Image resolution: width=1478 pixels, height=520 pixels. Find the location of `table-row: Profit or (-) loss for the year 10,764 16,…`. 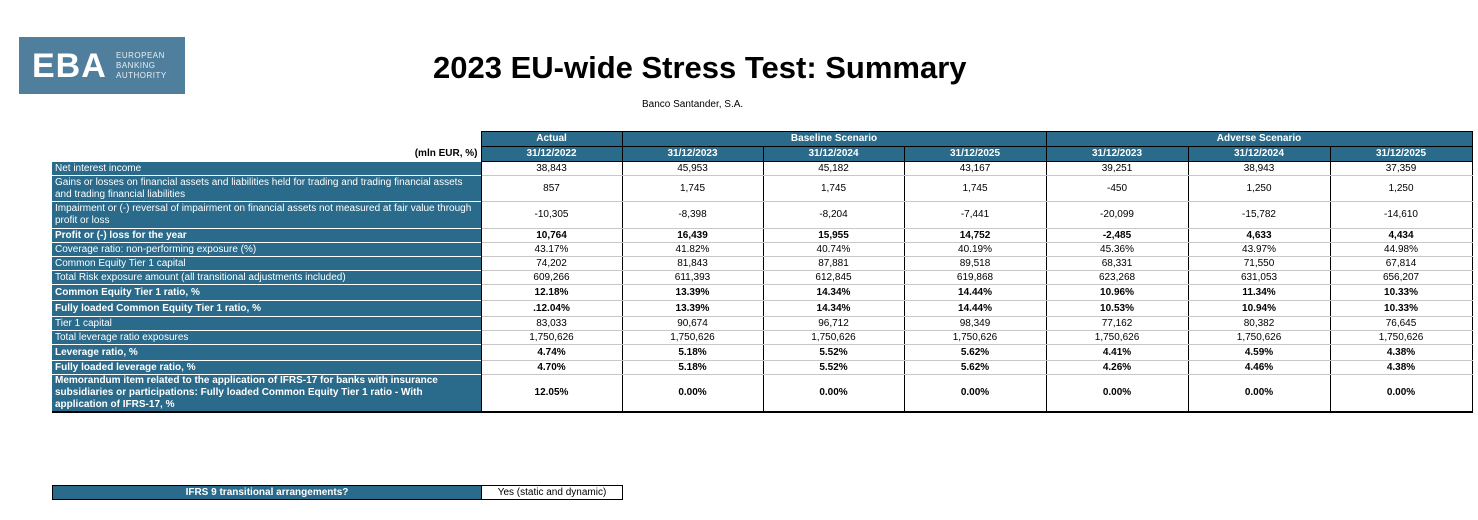

table-row: Profit or (-) loss for the year 10,764 16,… is located at coordinates (762, 235).